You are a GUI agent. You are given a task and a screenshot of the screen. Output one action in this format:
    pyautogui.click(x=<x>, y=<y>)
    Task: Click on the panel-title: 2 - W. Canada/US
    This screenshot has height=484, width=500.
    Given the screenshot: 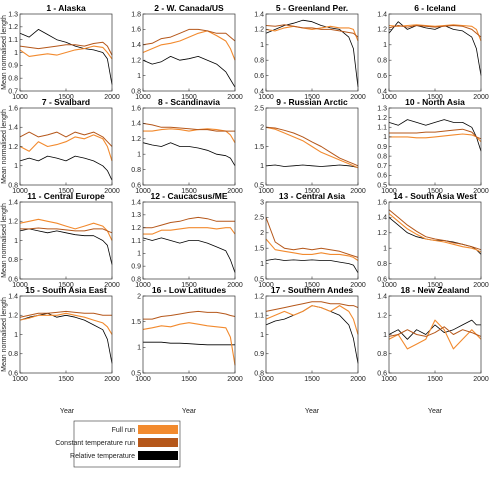 What is the action you would take?
    pyautogui.click(x=189, y=8)
    